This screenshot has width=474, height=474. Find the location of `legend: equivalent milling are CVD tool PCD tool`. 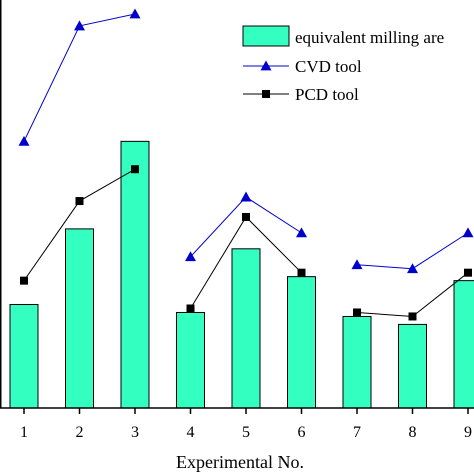

legend: equivalent milling are CVD tool PCD tool is located at coordinates (343, 64).